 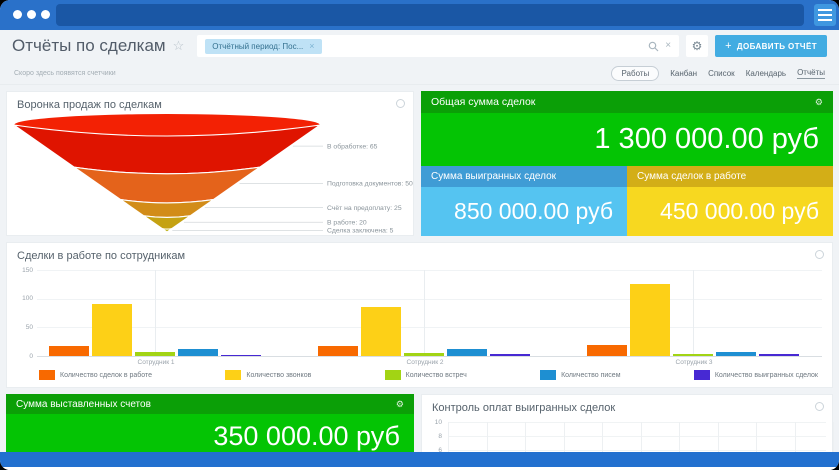 I want to click on counters-note: Скоро здесь появятся счетчики, so click(x=65, y=73).